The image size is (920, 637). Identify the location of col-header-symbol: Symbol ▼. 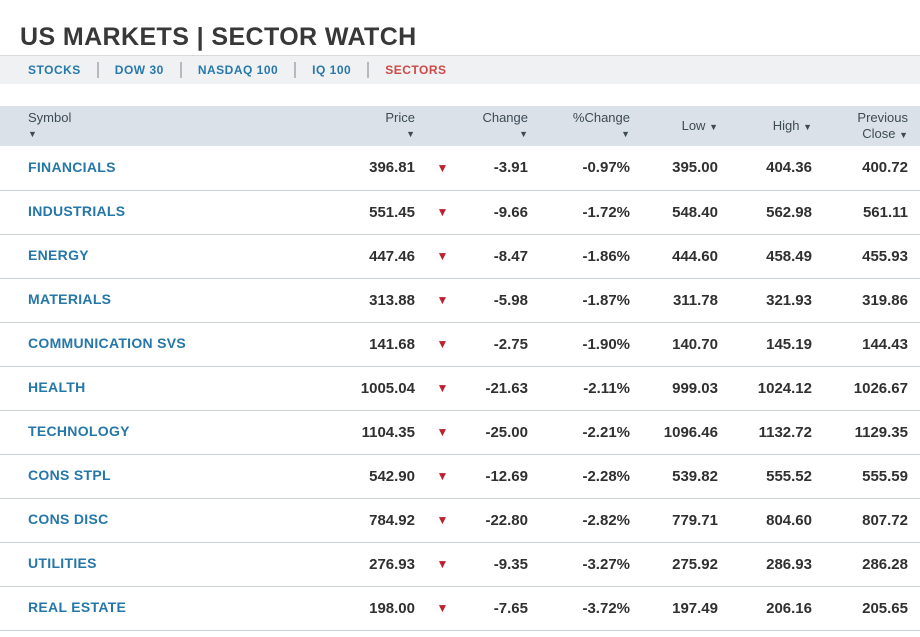
(140, 126).